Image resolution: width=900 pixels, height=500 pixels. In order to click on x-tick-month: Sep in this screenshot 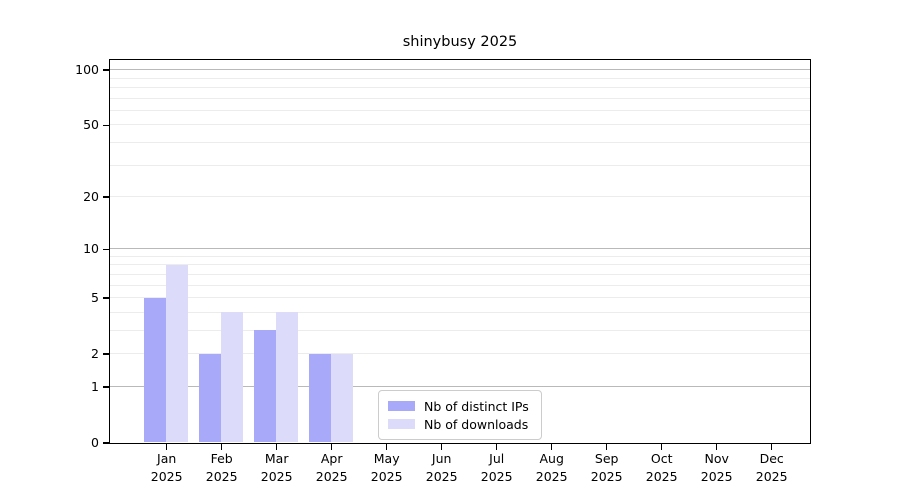, I will do `click(606, 458)`.